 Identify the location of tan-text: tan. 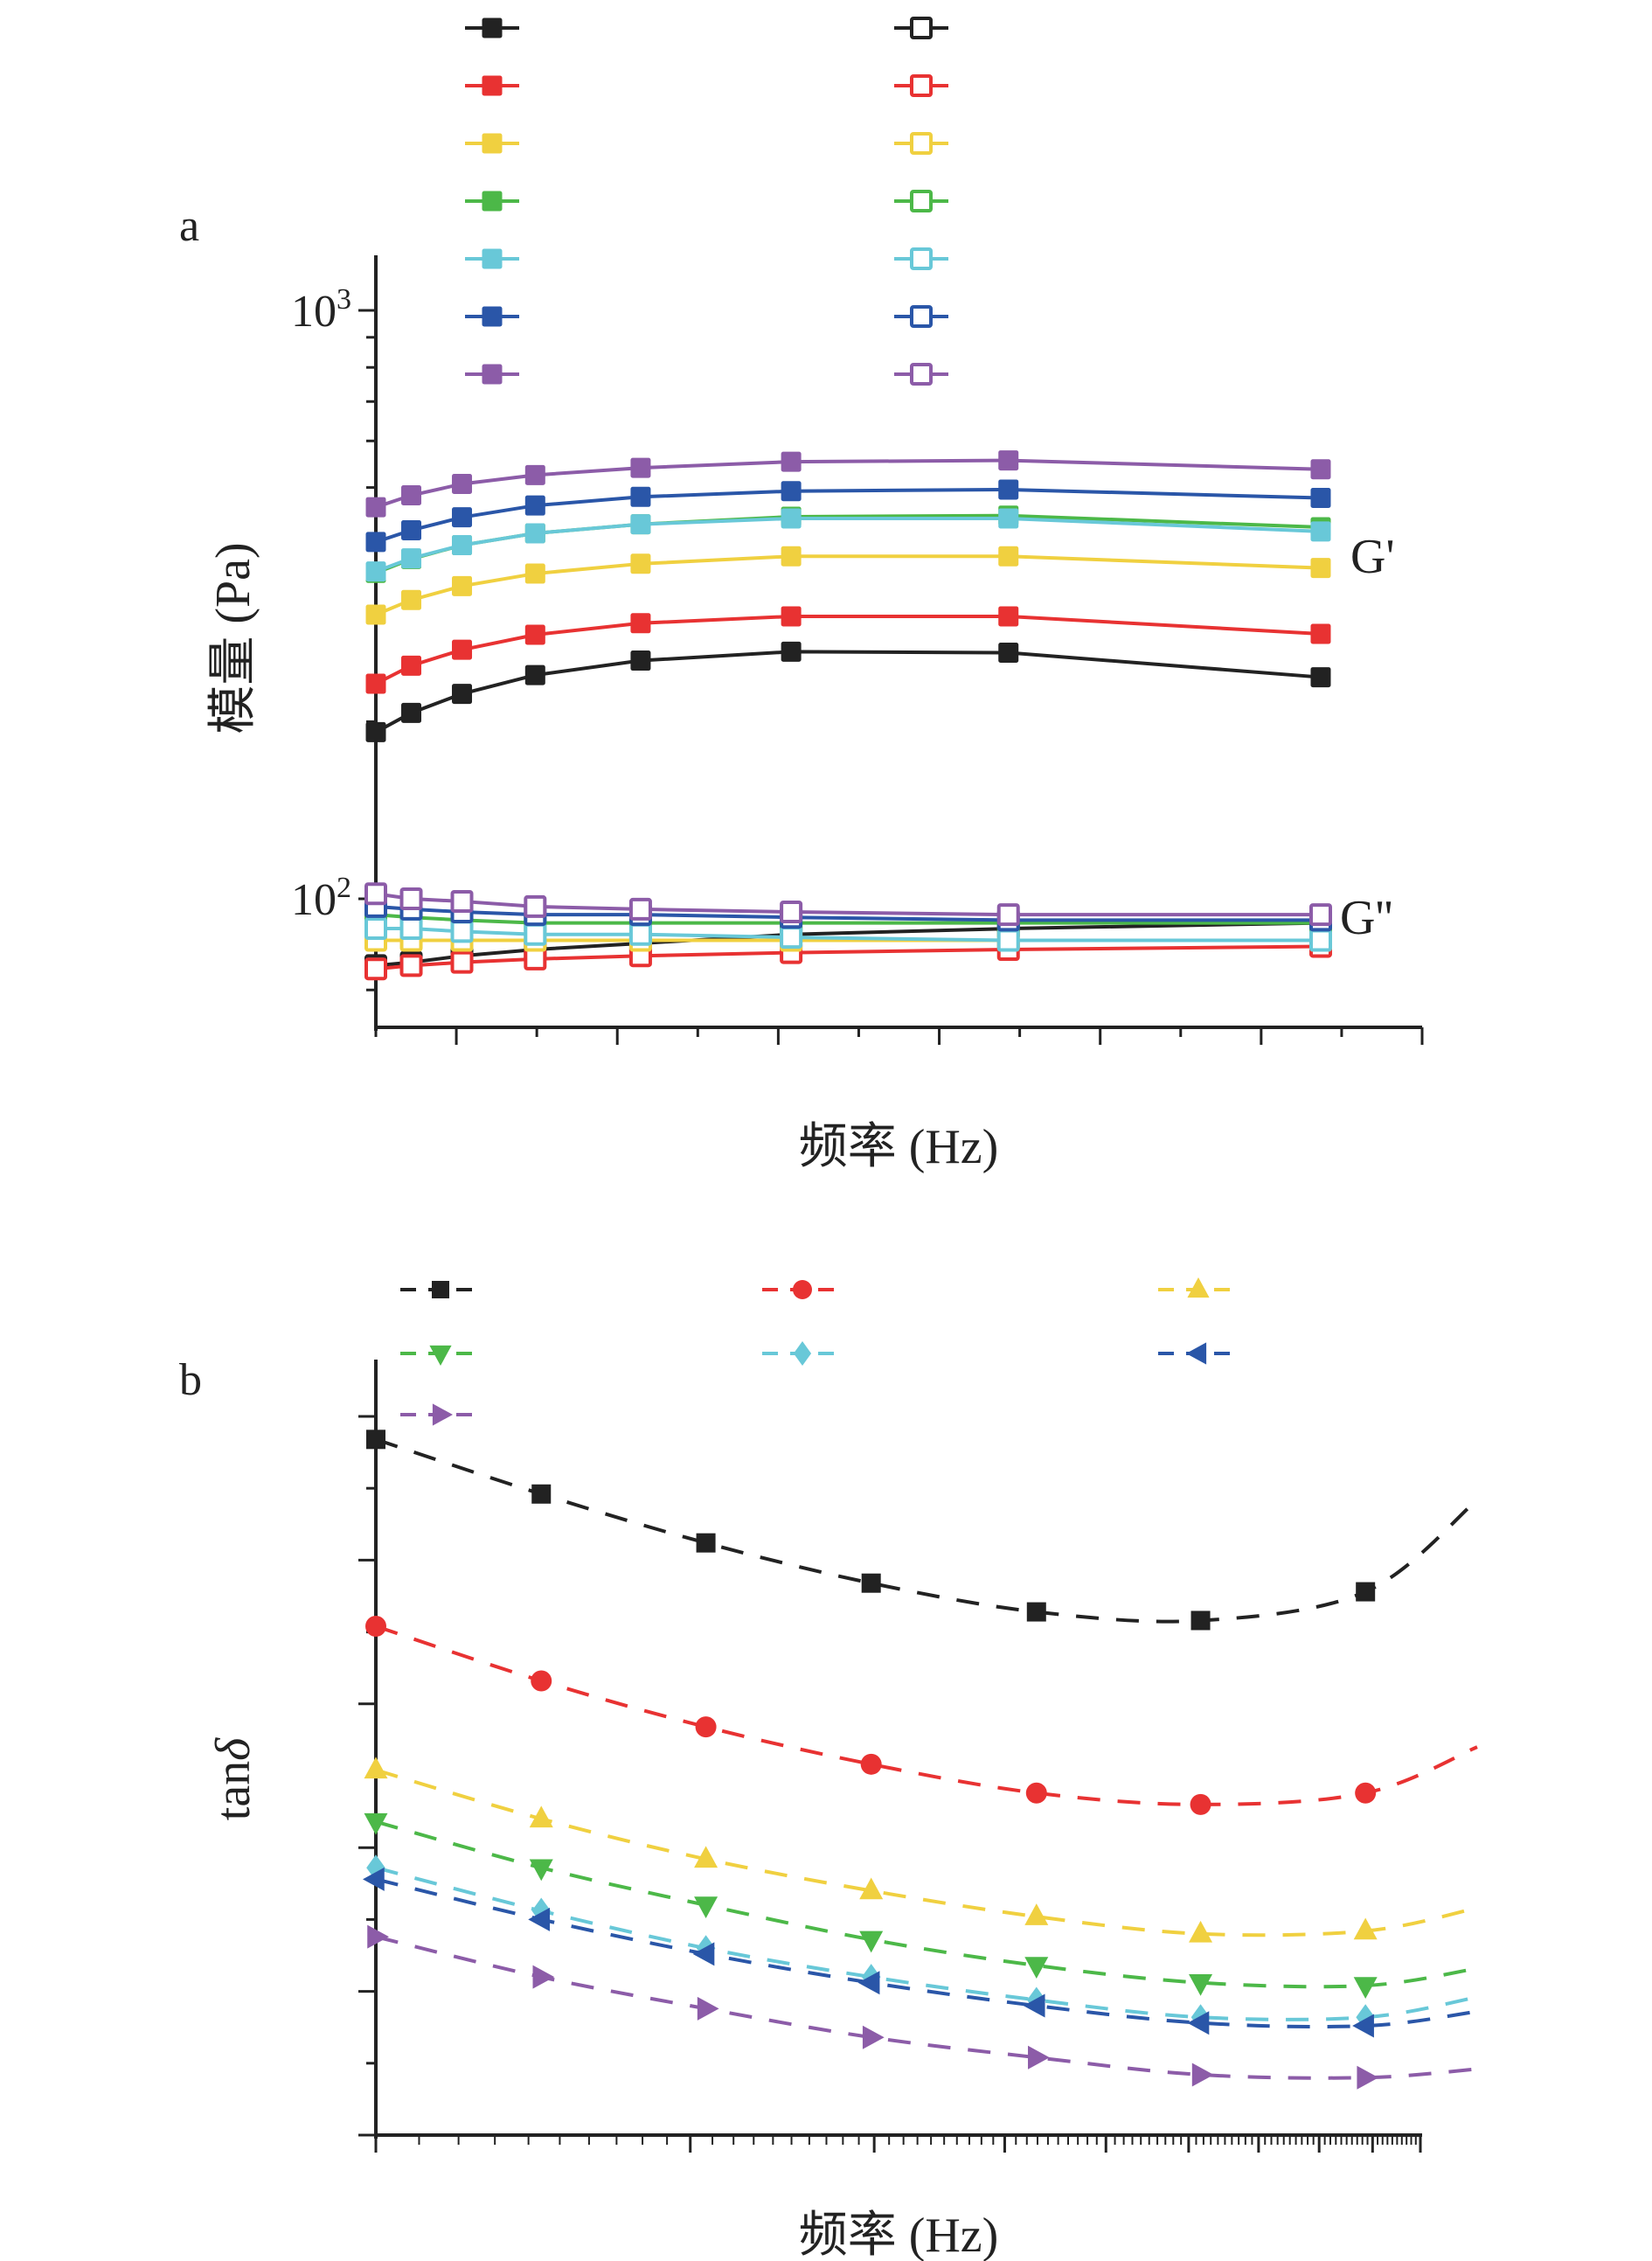
(233, 1790).